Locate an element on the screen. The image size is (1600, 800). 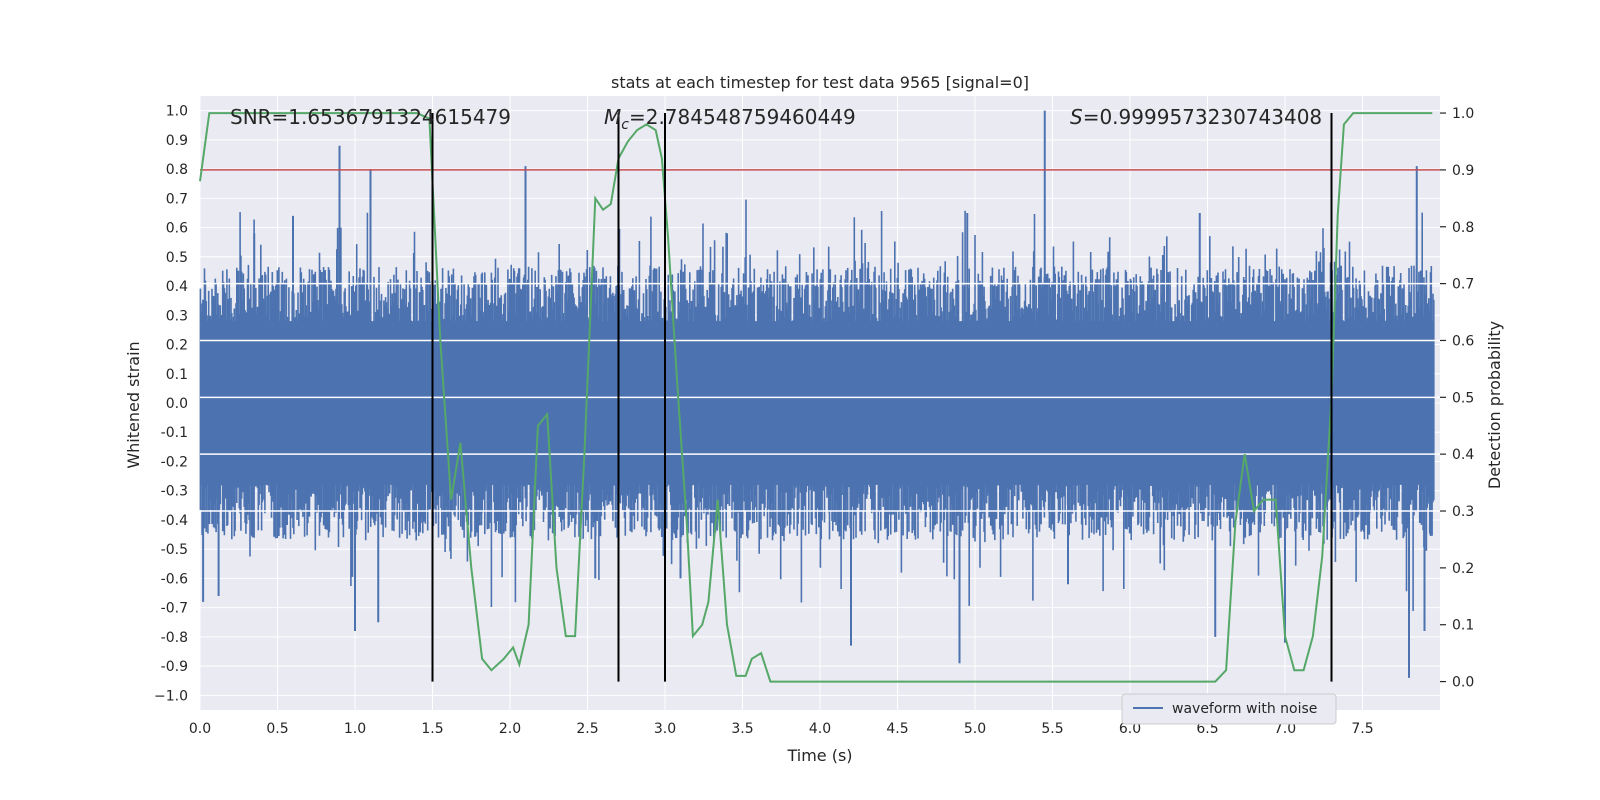
legend: waveform with noise is located at coordinates (1229, 709).